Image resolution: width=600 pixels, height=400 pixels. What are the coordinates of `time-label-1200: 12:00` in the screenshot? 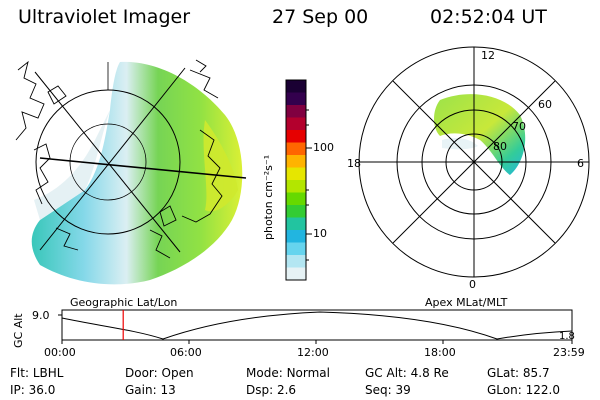 It's located at (313, 352).